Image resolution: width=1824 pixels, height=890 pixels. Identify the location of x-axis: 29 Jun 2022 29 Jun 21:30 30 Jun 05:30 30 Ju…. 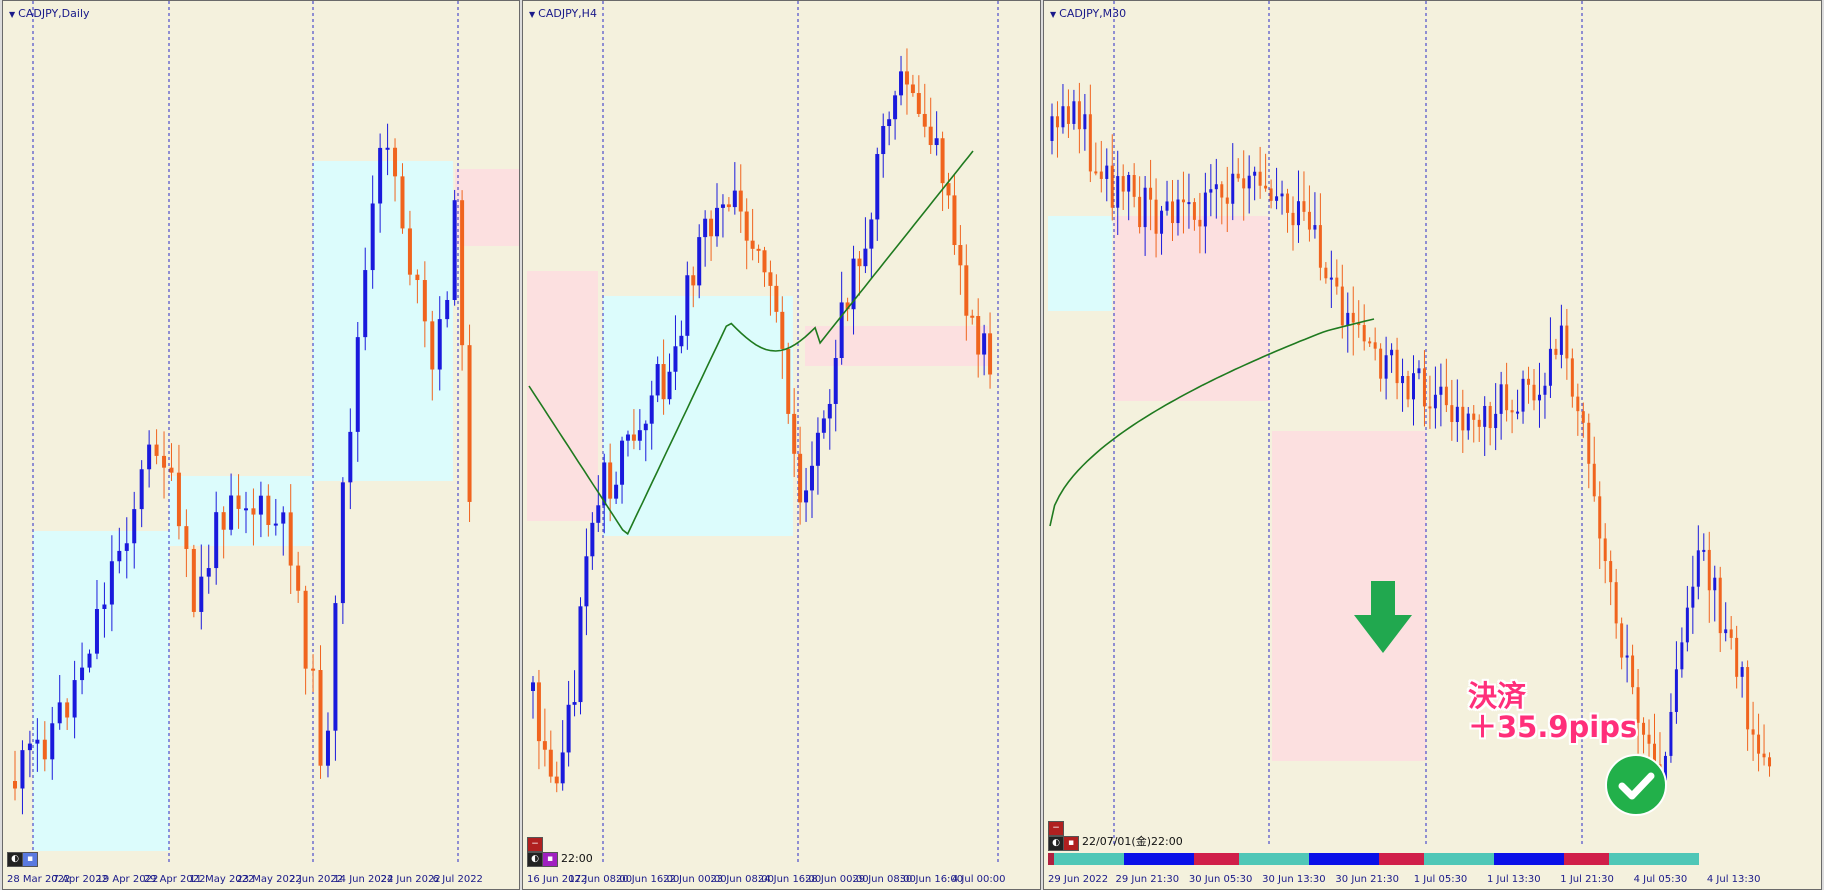
(1432, 878).